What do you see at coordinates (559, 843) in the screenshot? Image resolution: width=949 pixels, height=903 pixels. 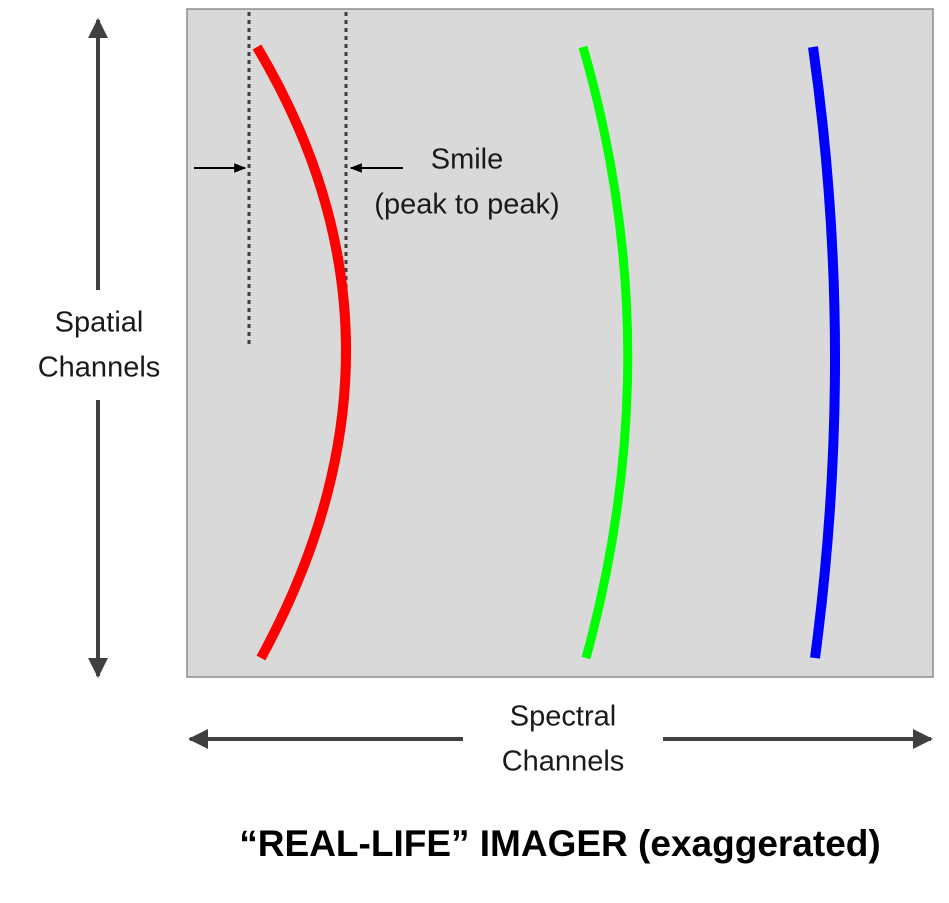 I see `title: “REAL-LIFE” IMAGER (exaggerated)` at bounding box center [559, 843].